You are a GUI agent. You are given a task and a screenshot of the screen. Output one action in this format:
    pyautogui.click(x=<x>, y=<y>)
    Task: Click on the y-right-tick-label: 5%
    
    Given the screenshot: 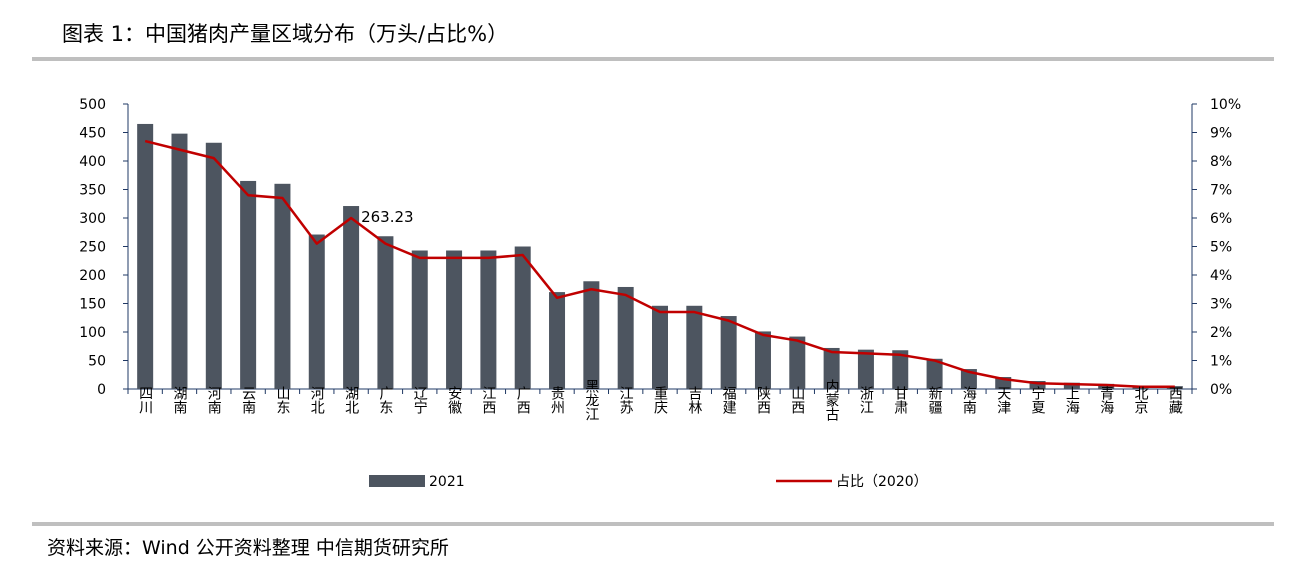 What is the action you would take?
    pyautogui.click(x=1221, y=248)
    